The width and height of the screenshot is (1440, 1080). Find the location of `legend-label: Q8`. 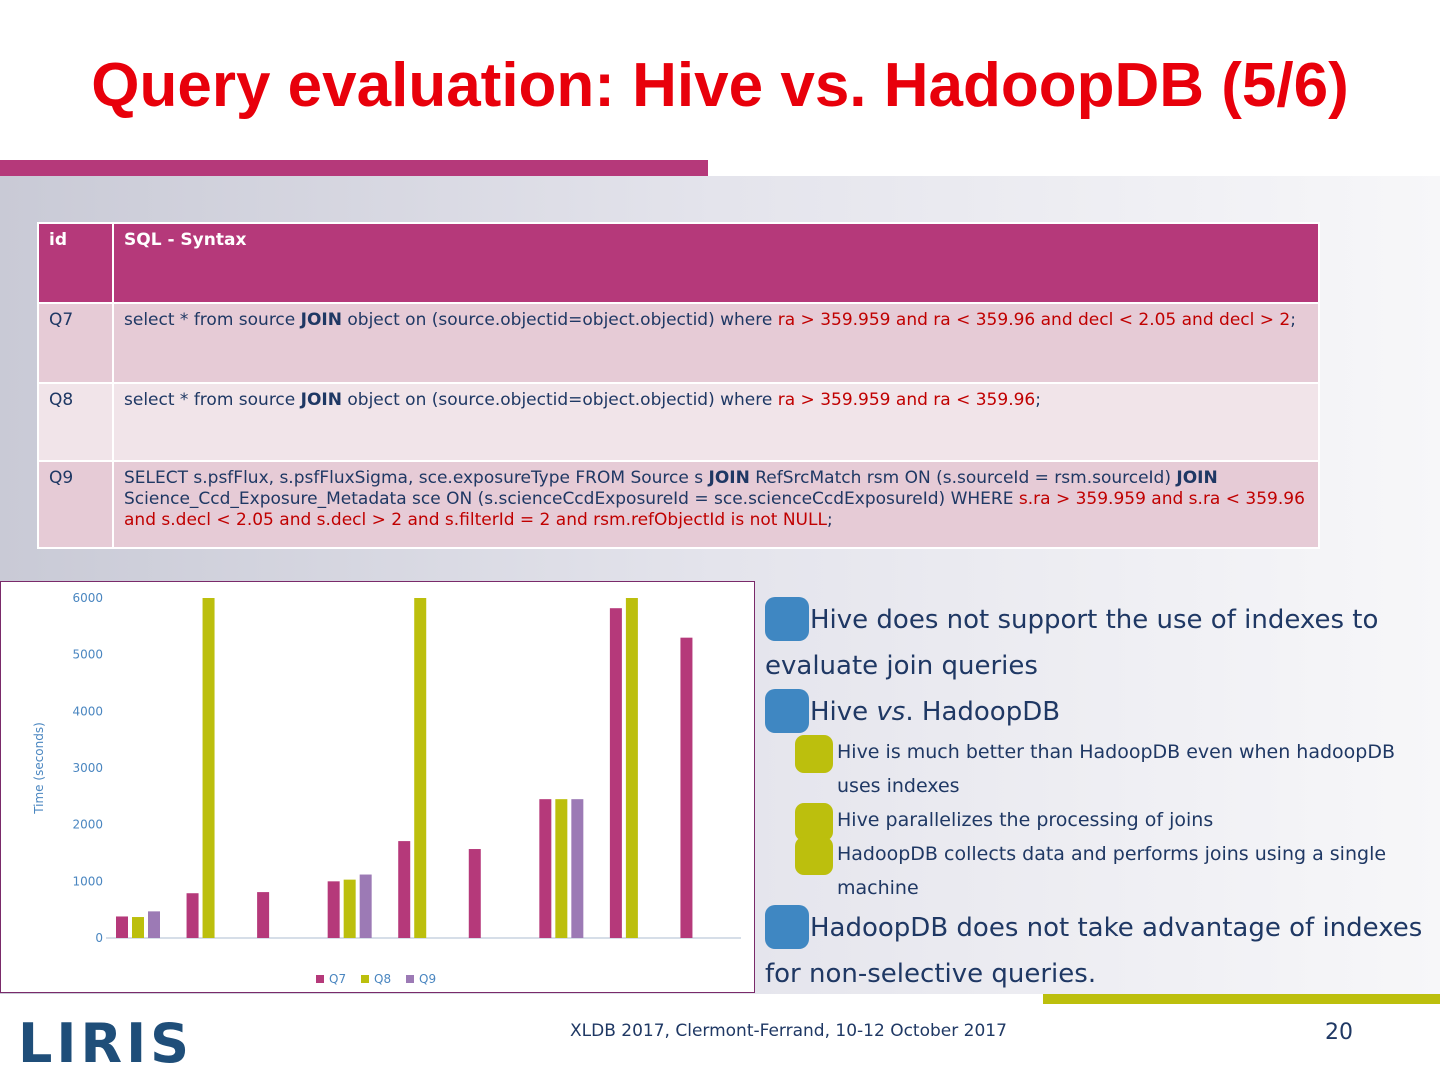

legend-label: Q8 is located at coordinates (382, 979).